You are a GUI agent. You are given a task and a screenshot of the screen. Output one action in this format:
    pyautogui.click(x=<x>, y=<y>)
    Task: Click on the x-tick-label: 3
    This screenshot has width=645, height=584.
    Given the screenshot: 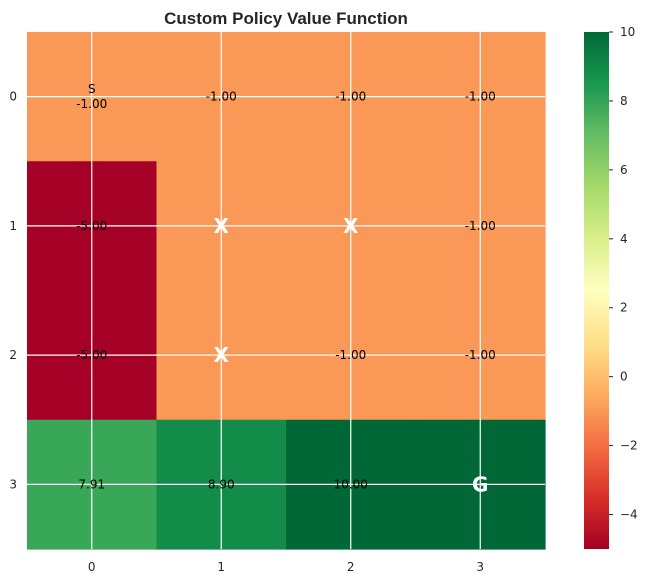 What is the action you would take?
    pyautogui.click(x=480, y=567)
    